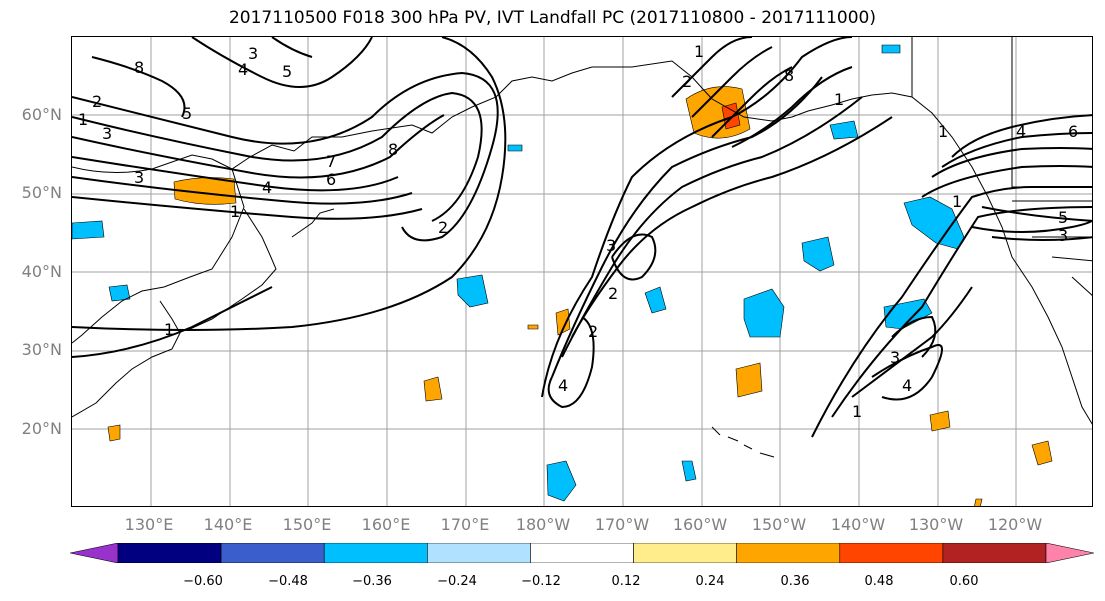 This screenshot has width=1105, height=601. Describe the element at coordinates (626, 581) in the screenshot. I see `colorbar-tick-label: 0.12` at that location.